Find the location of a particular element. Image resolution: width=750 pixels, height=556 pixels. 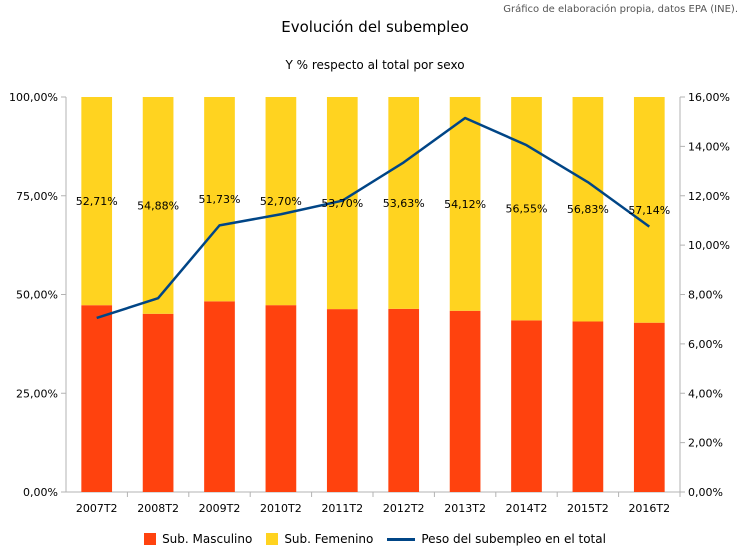

y-right-tick-label: 16,00% is located at coordinates (709, 97).